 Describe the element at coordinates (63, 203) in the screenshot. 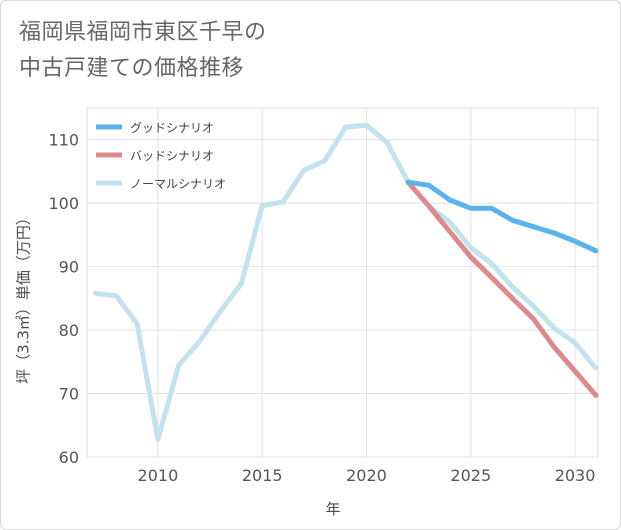

I see `y-tick-label: 100` at that location.